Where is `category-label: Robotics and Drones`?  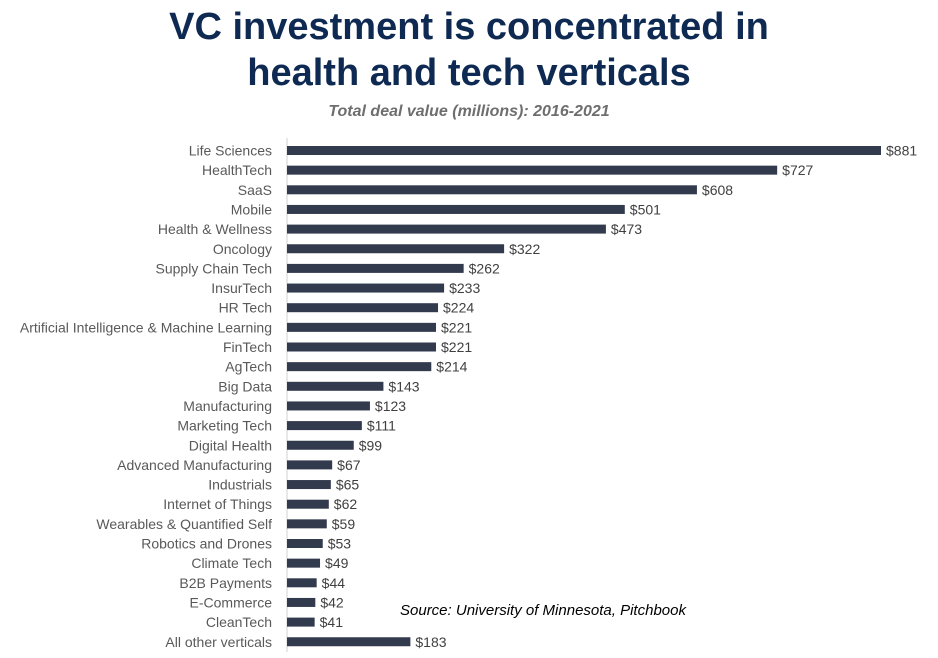
category-label: Robotics and Drones is located at coordinates (206, 544).